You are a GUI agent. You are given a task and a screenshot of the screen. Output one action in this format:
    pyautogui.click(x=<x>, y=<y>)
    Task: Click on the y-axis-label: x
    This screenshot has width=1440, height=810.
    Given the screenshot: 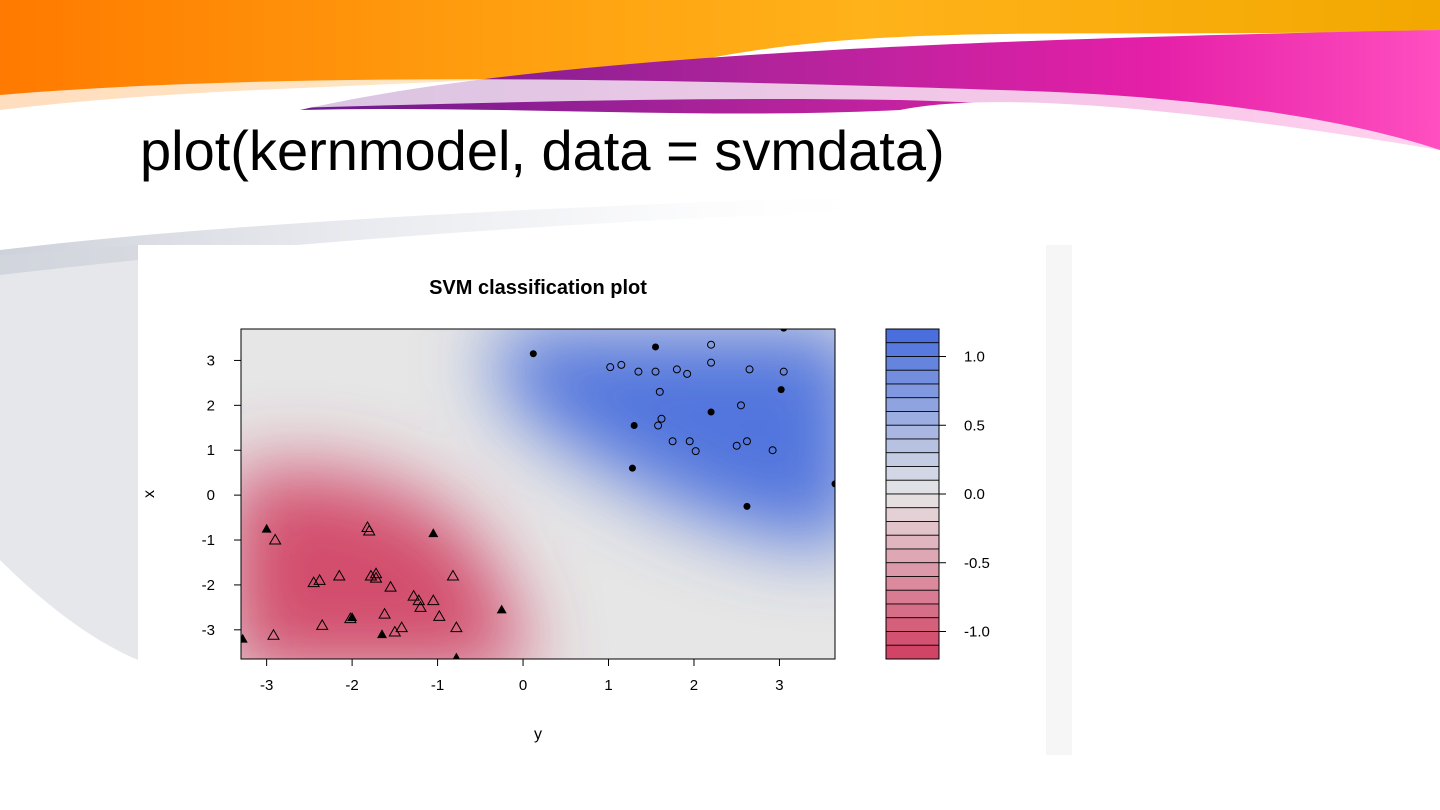 What is the action you would take?
    pyautogui.click(x=149, y=494)
    